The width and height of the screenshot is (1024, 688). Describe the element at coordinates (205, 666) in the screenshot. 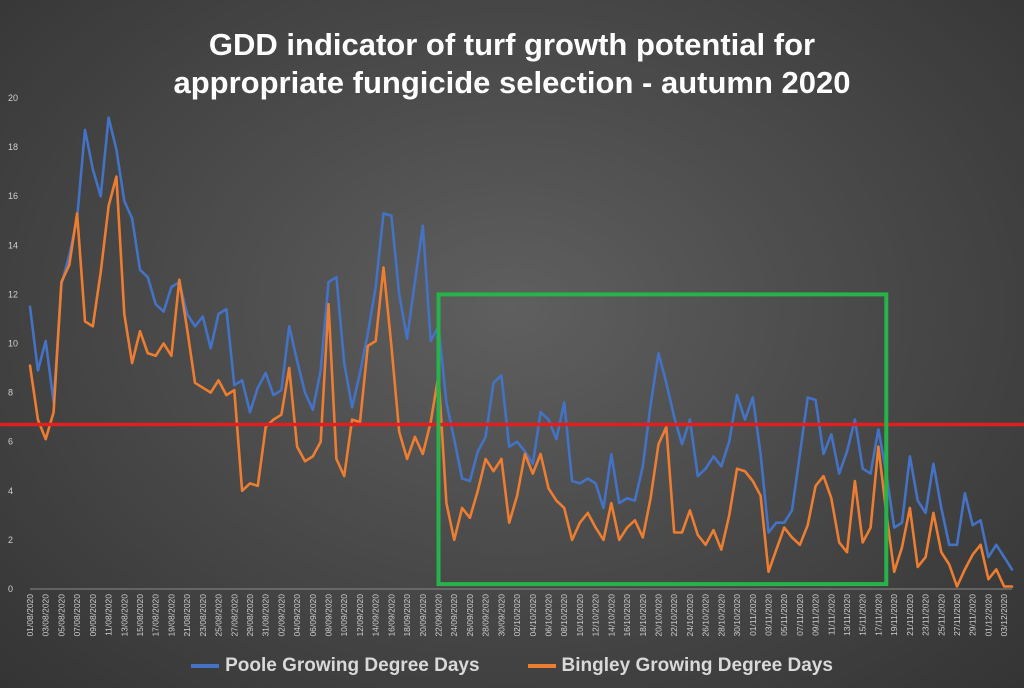

I see `legend-swatch-poole` at that location.